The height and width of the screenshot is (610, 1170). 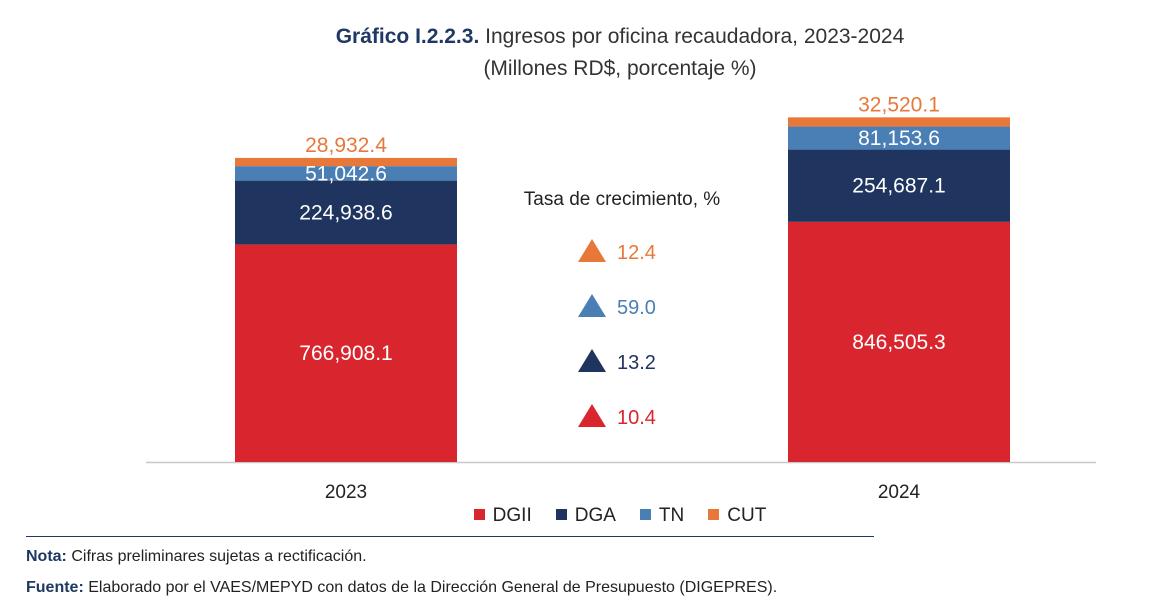 I want to click on legend-item-cut: CUT, so click(x=737, y=516).